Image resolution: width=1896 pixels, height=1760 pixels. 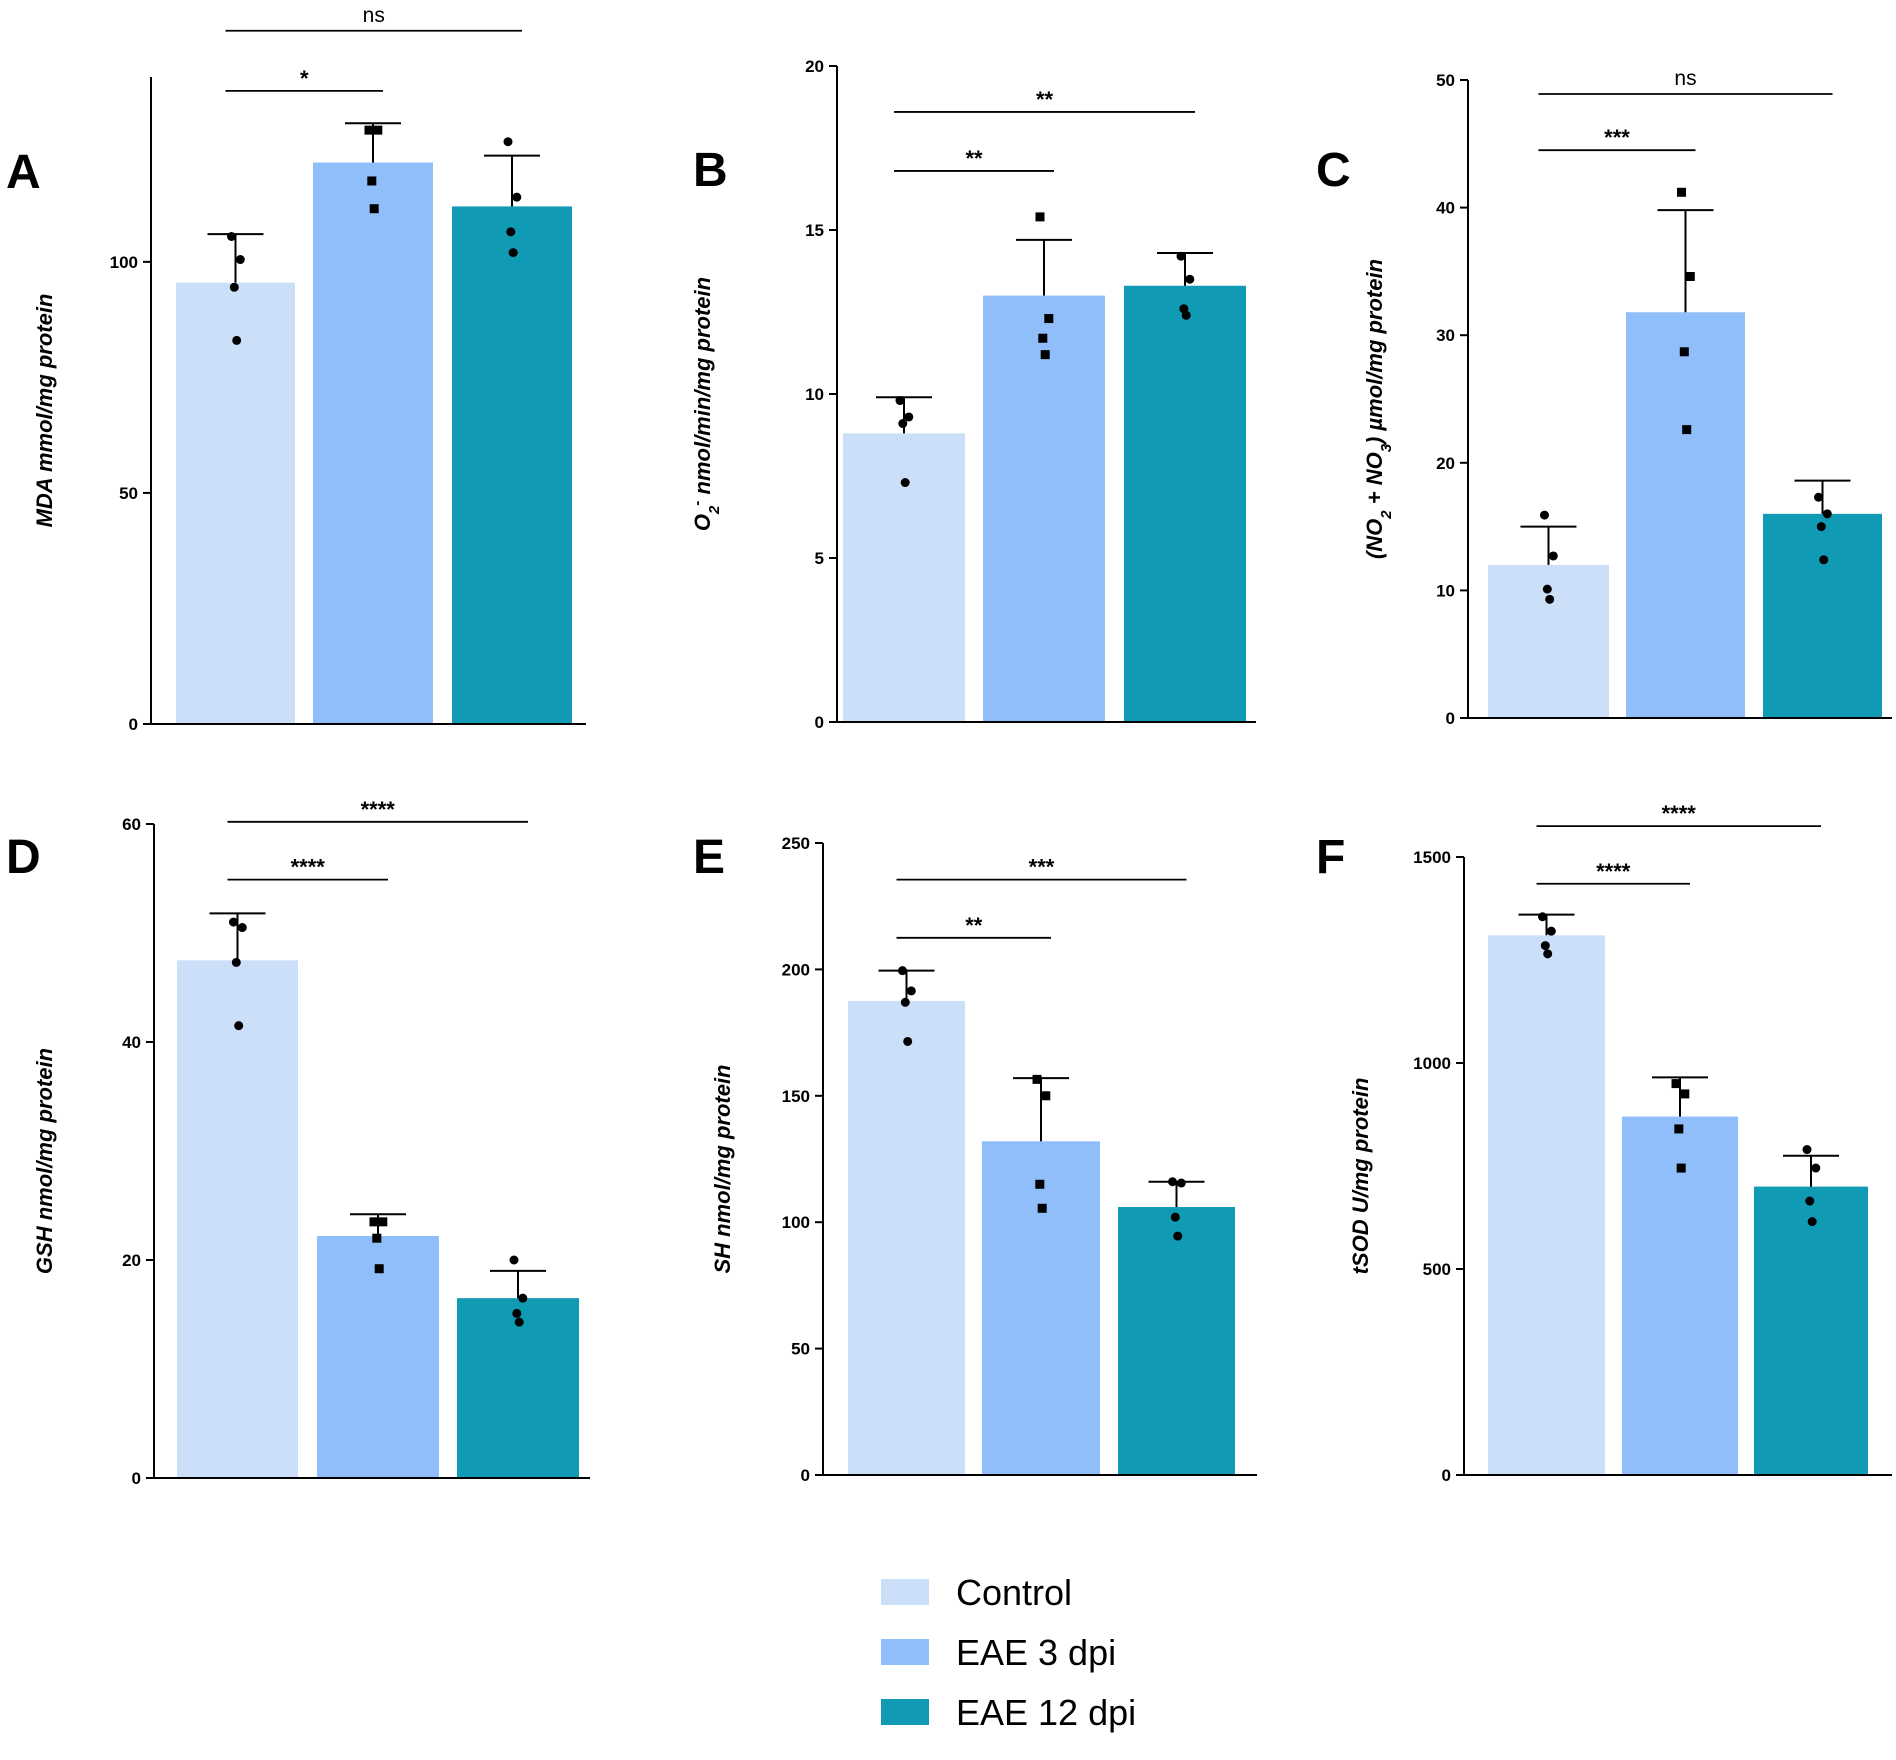 I want to click on y-axis-label-part: O, so click(x=702, y=522).